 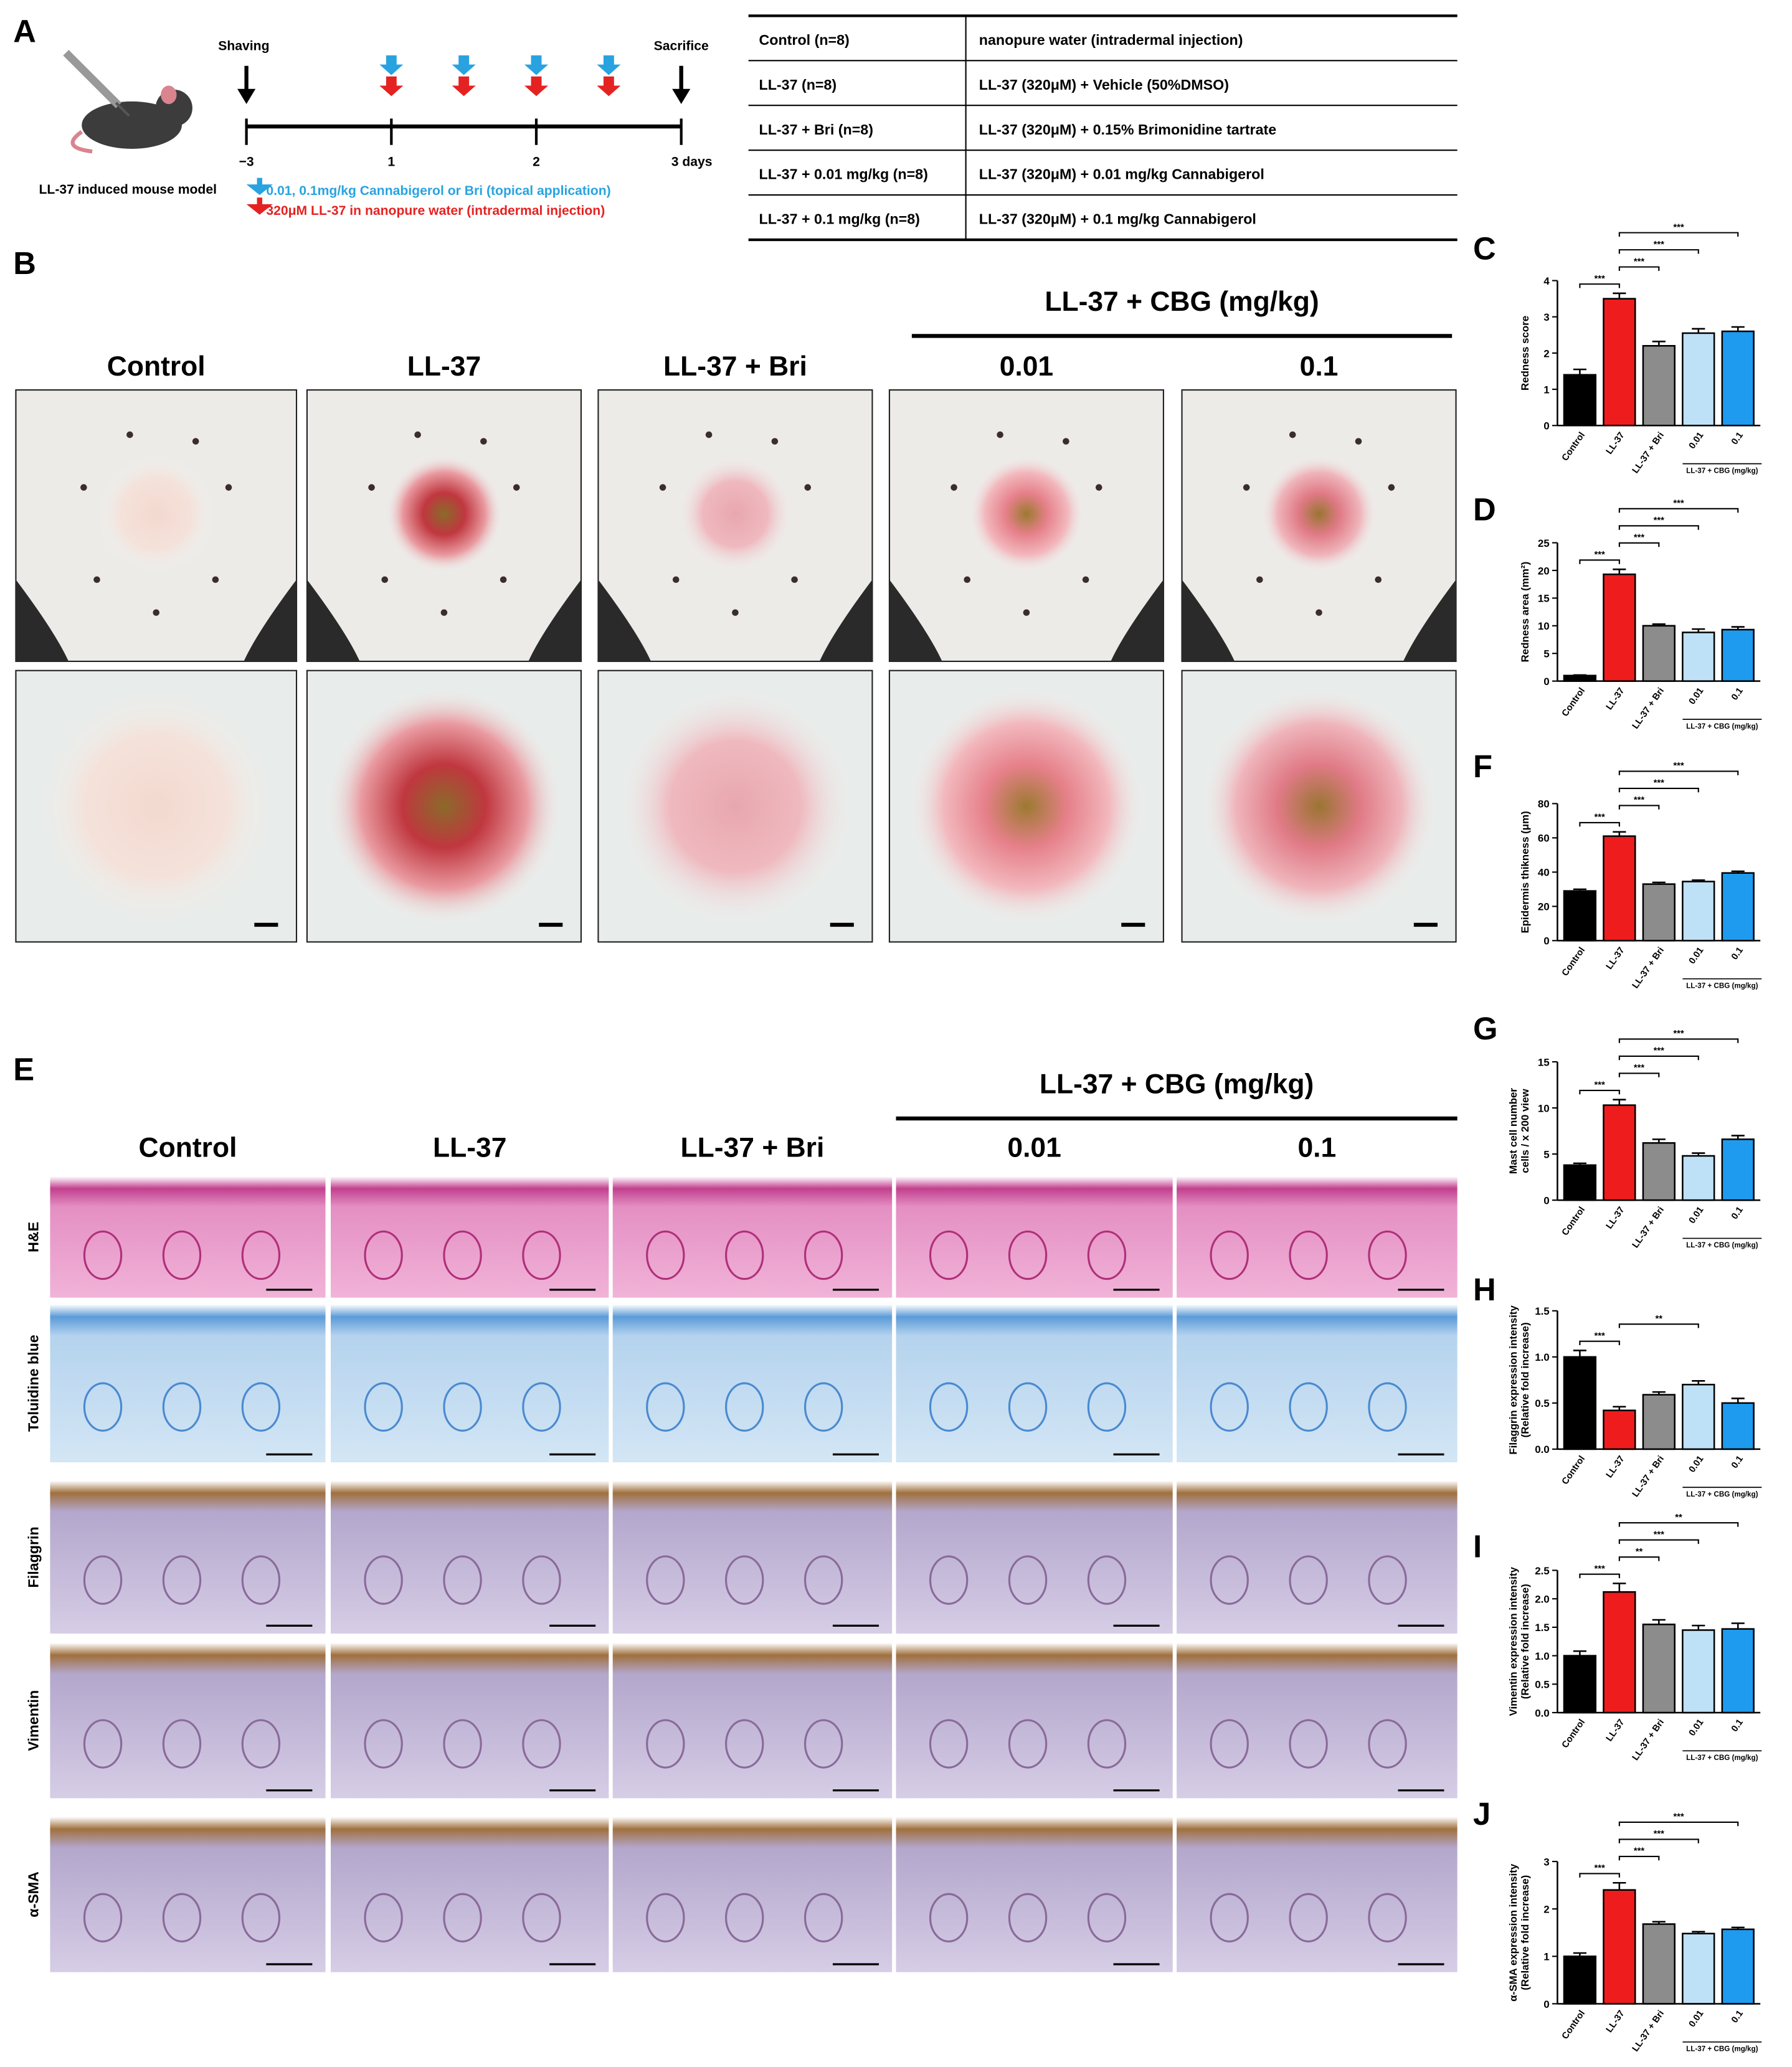 I want to click on y-tick-label: 5, so click(x=1546, y=654).